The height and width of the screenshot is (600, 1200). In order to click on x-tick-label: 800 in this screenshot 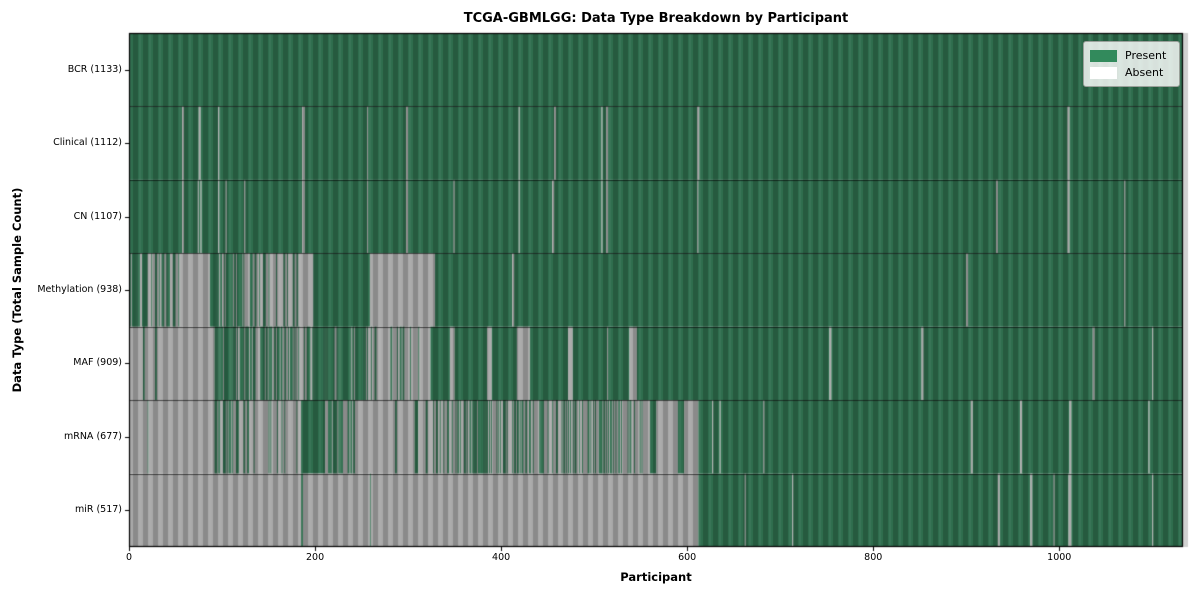, I will do `click(873, 557)`.